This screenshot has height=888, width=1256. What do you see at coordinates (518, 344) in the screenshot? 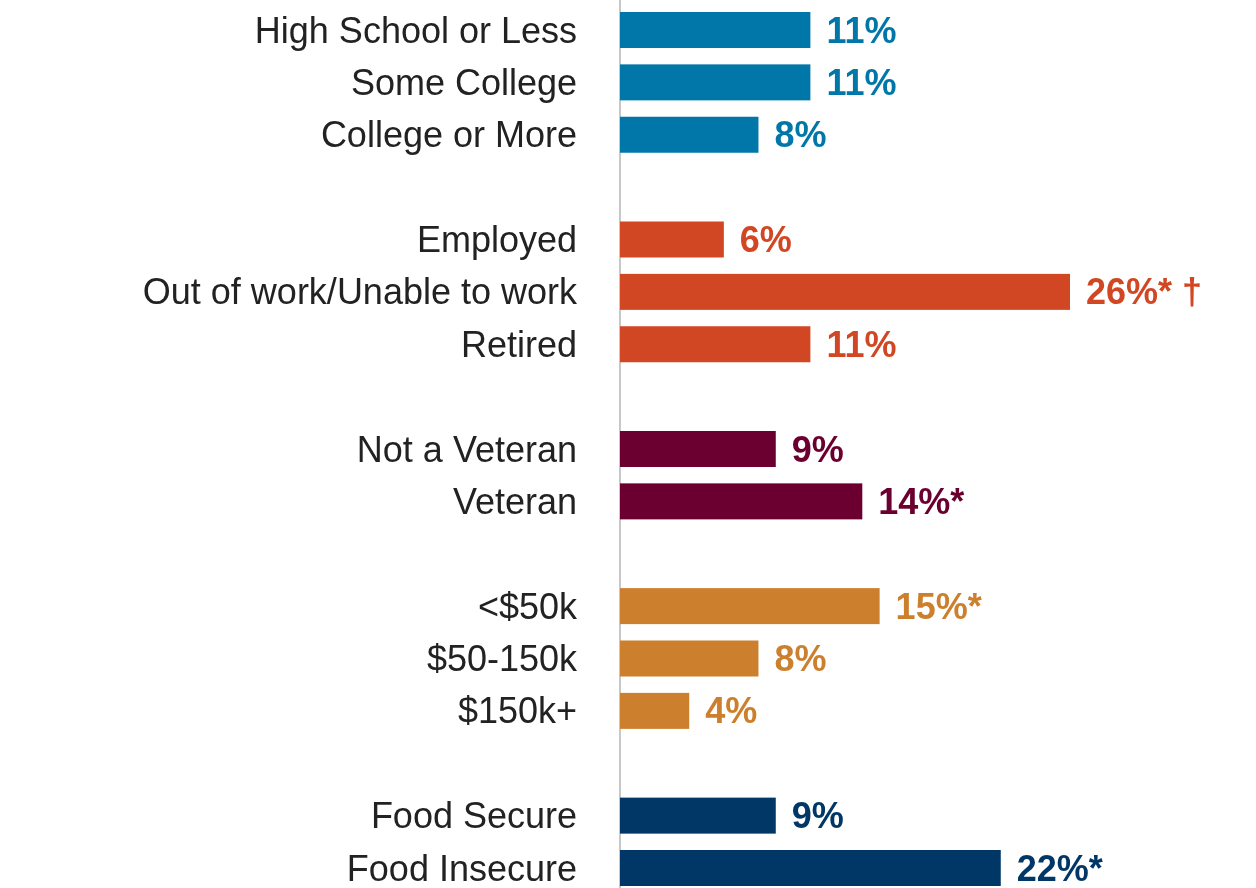
I see `y-tick-label: Retired` at bounding box center [518, 344].